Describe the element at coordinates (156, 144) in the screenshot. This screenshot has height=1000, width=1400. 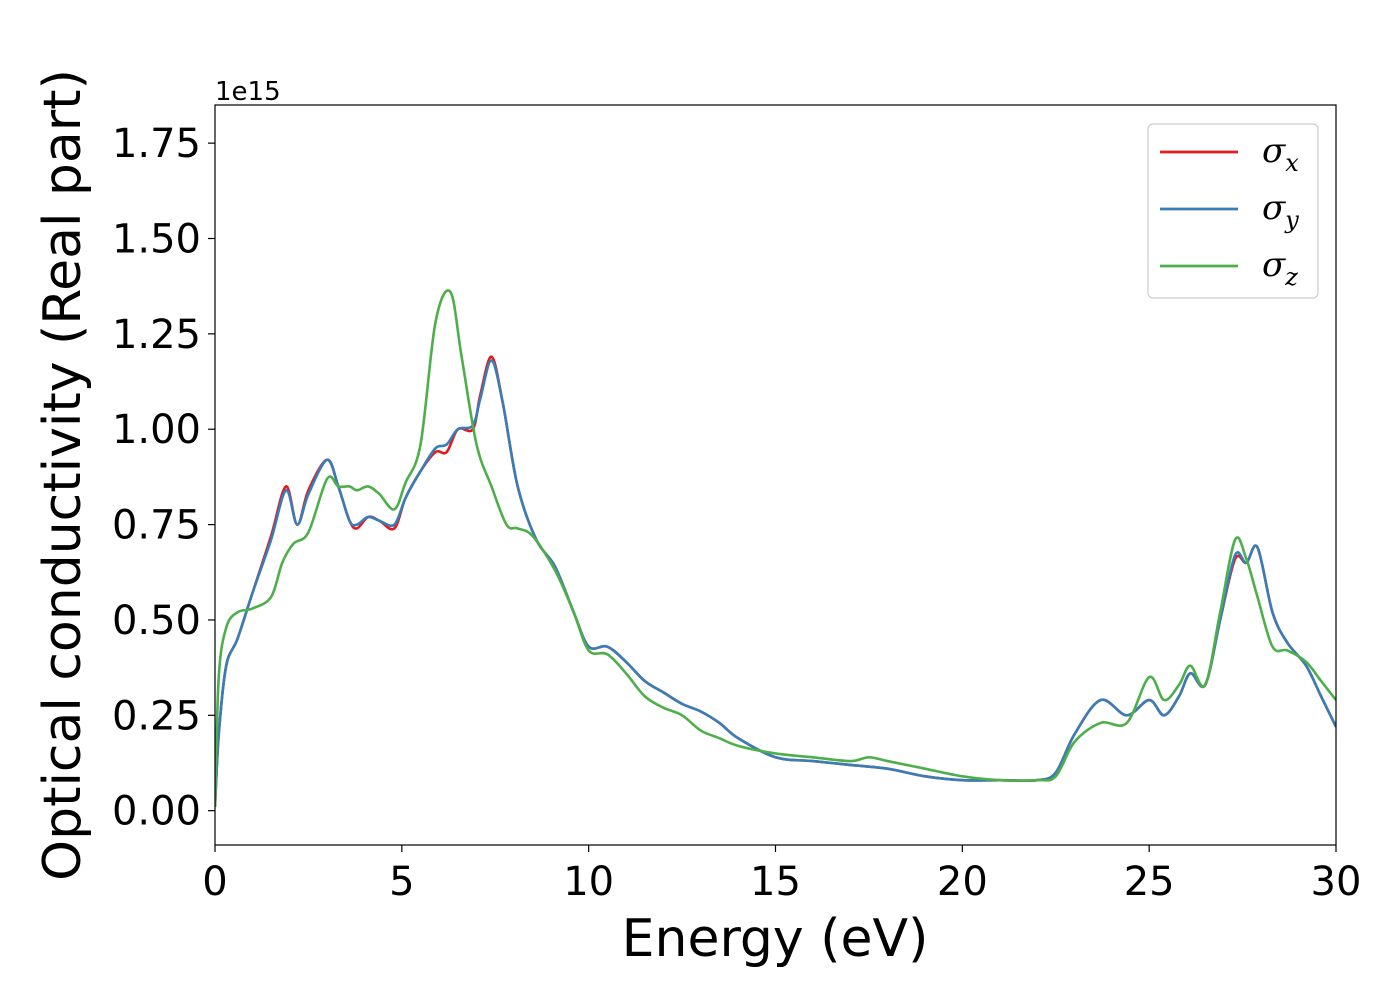
I see `y-tick-label: 1.75` at that location.